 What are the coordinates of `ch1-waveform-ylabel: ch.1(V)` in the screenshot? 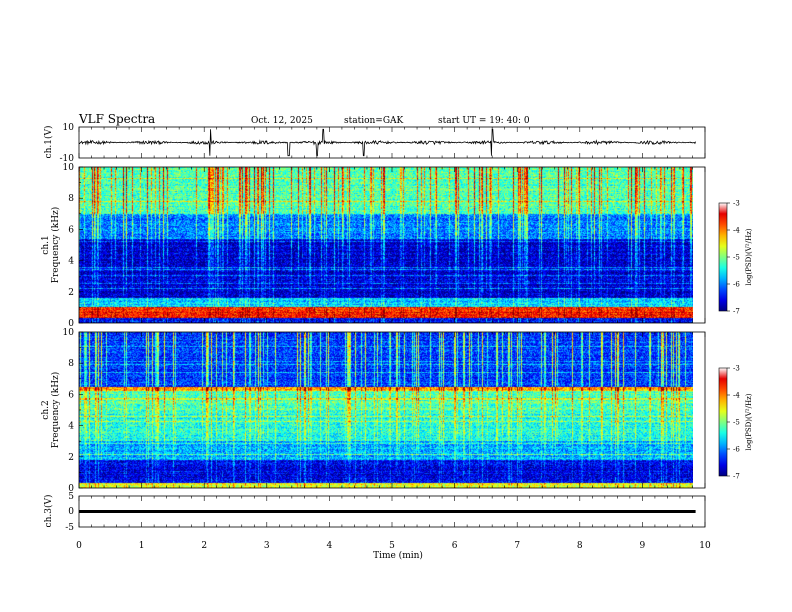 It's located at (48, 142).